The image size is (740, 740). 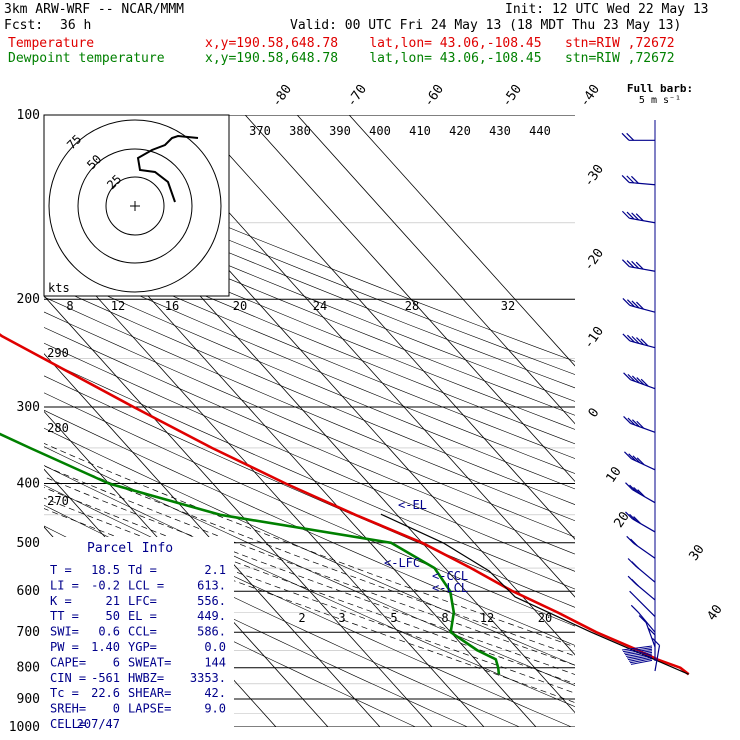 What do you see at coordinates (105, 693) in the screenshot?
I see `parcel-info-value: 22.6` at bounding box center [105, 693].